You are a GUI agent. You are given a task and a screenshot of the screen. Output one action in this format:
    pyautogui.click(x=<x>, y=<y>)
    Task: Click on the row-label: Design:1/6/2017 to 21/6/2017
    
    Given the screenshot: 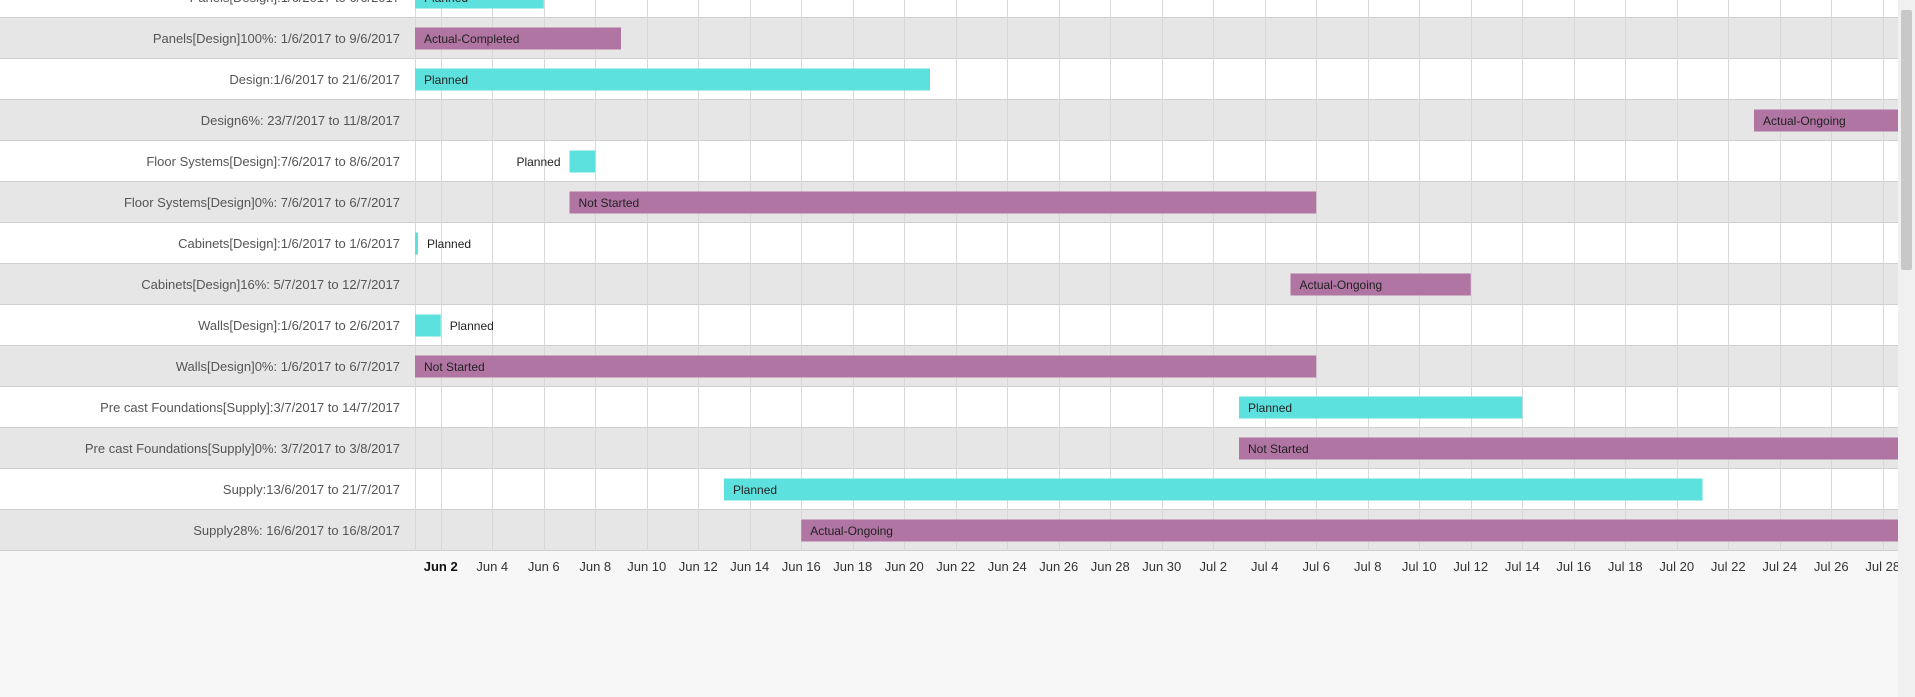 What is the action you would take?
    pyautogui.click(x=314, y=79)
    